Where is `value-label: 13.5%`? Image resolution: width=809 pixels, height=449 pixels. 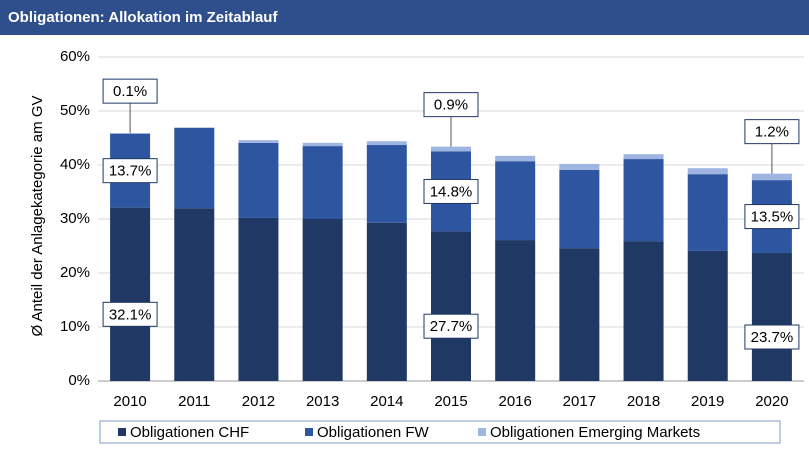
value-label: 13.5% is located at coordinates (772, 217).